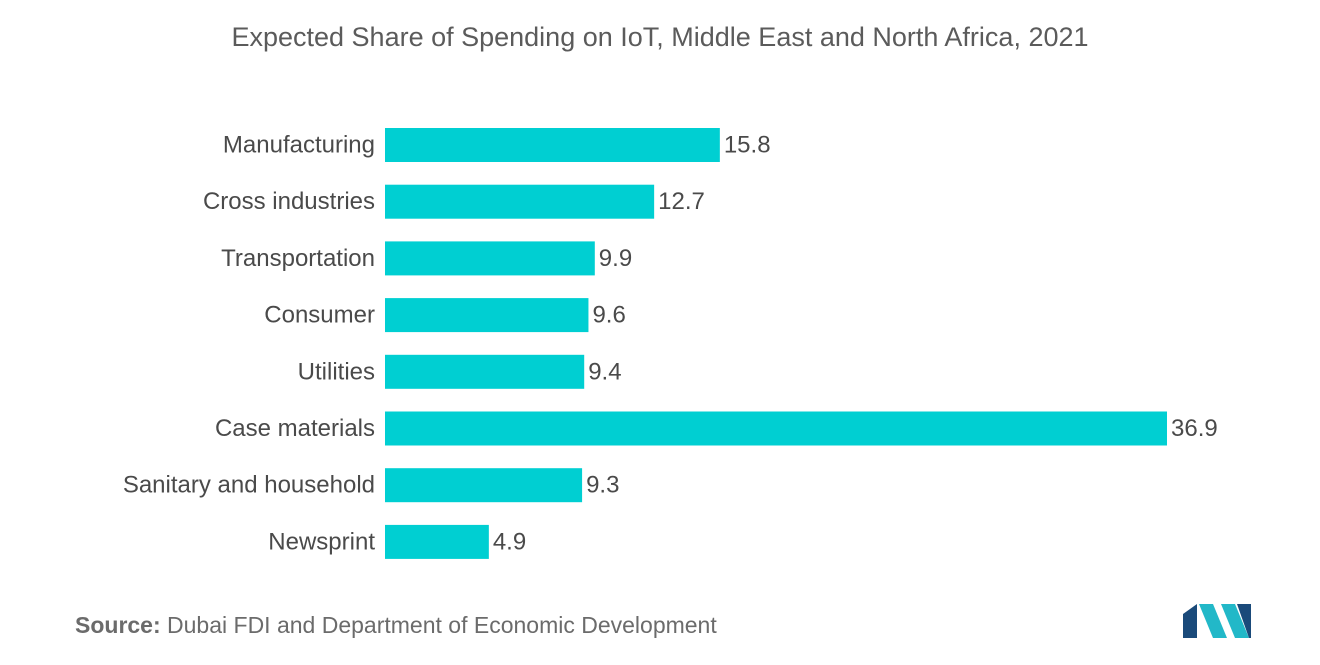 Image resolution: width=1320 pixels, height=665 pixels. What do you see at coordinates (289, 201) in the screenshot?
I see `category-label: Cross industries` at bounding box center [289, 201].